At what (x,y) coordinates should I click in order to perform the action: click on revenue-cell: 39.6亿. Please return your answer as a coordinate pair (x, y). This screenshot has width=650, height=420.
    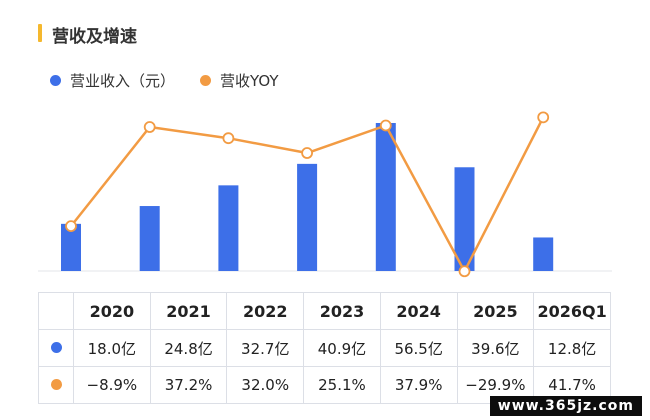
    Looking at the image, I should click on (495, 348).